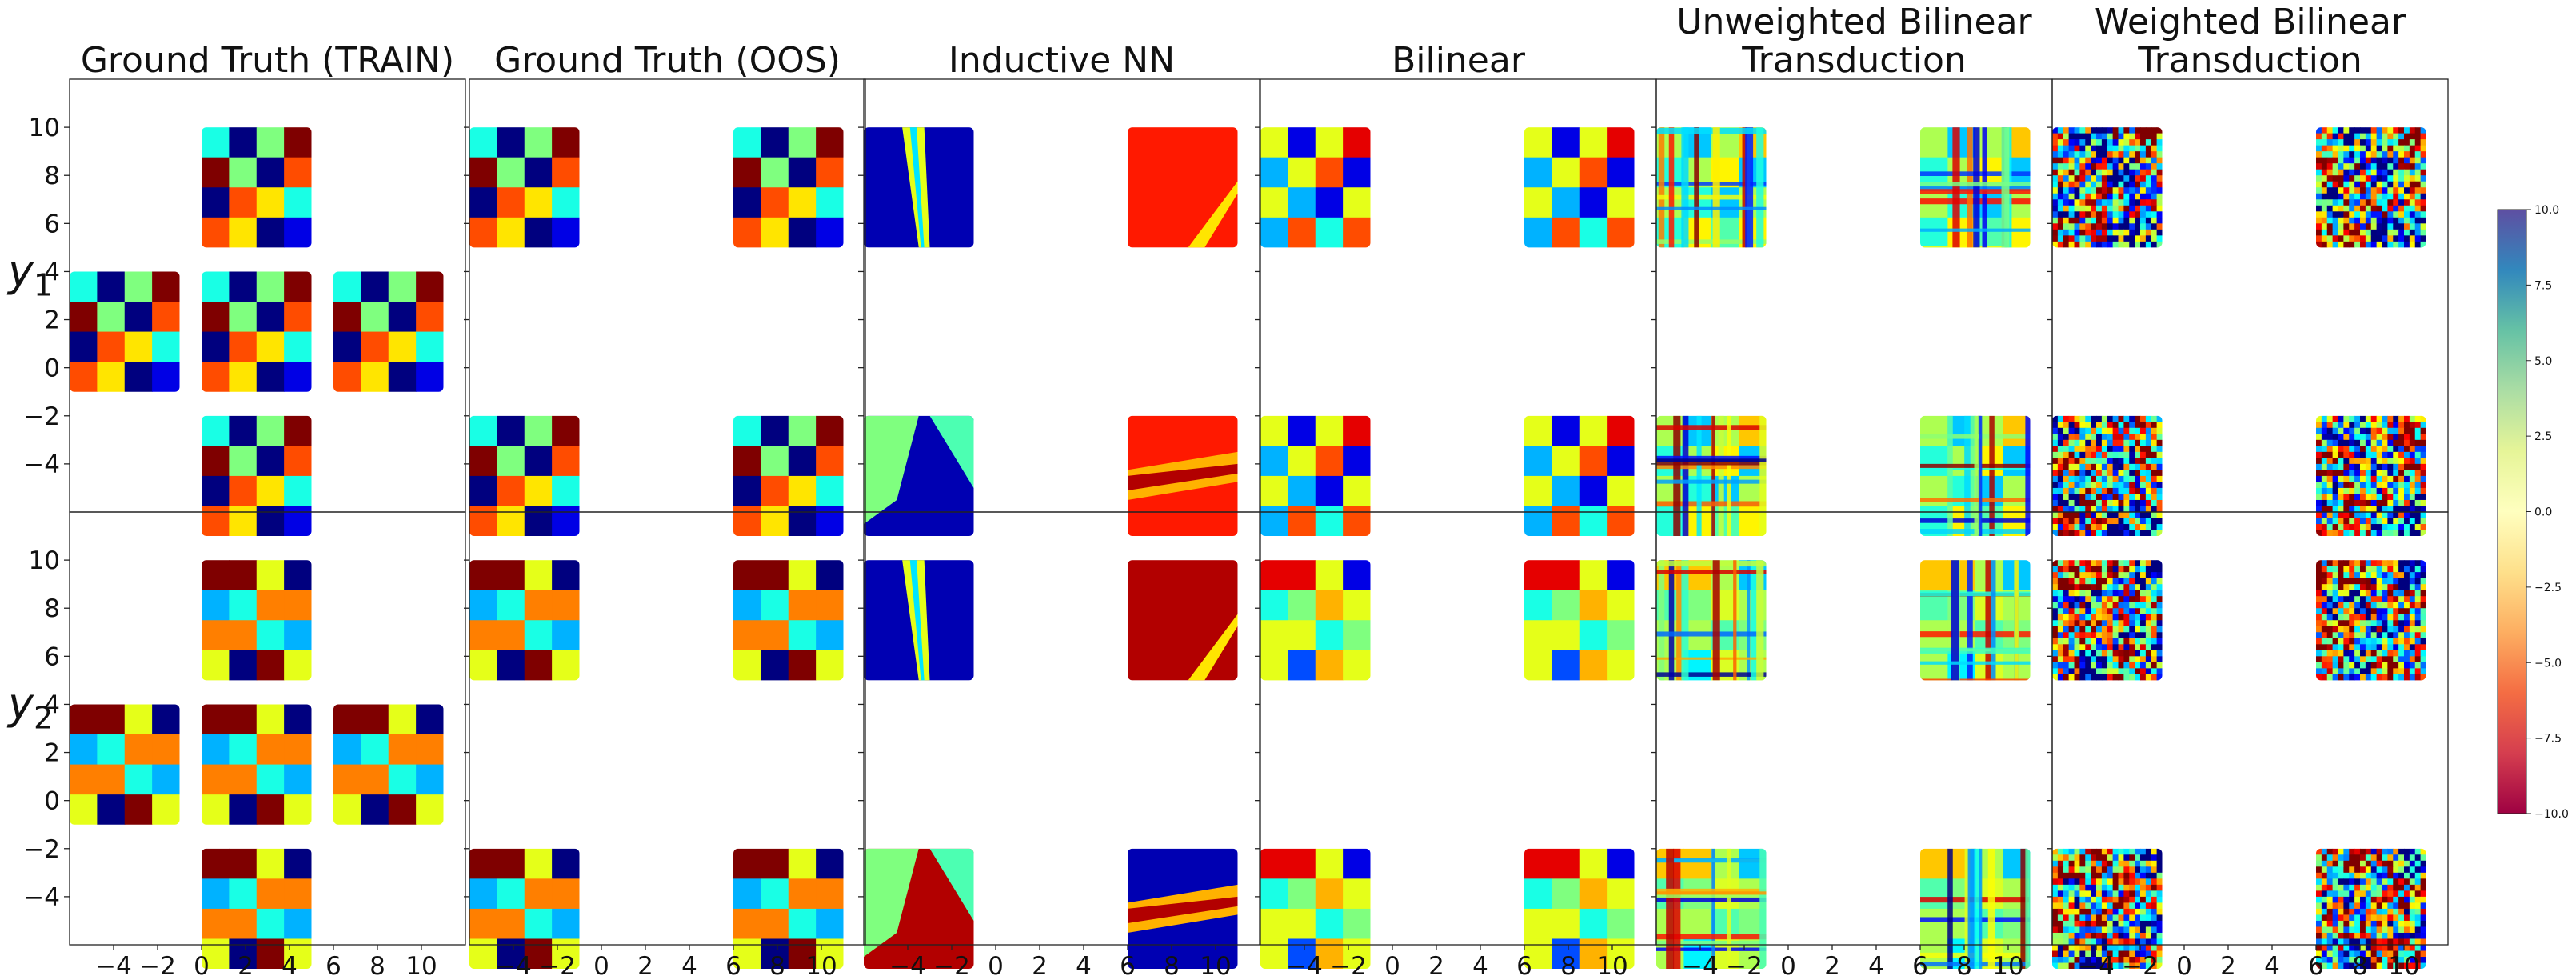 The image size is (2576, 980). What do you see at coordinates (2228, 966) in the screenshot?
I see `x-tick-label: 2` at bounding box center [2228, 966].